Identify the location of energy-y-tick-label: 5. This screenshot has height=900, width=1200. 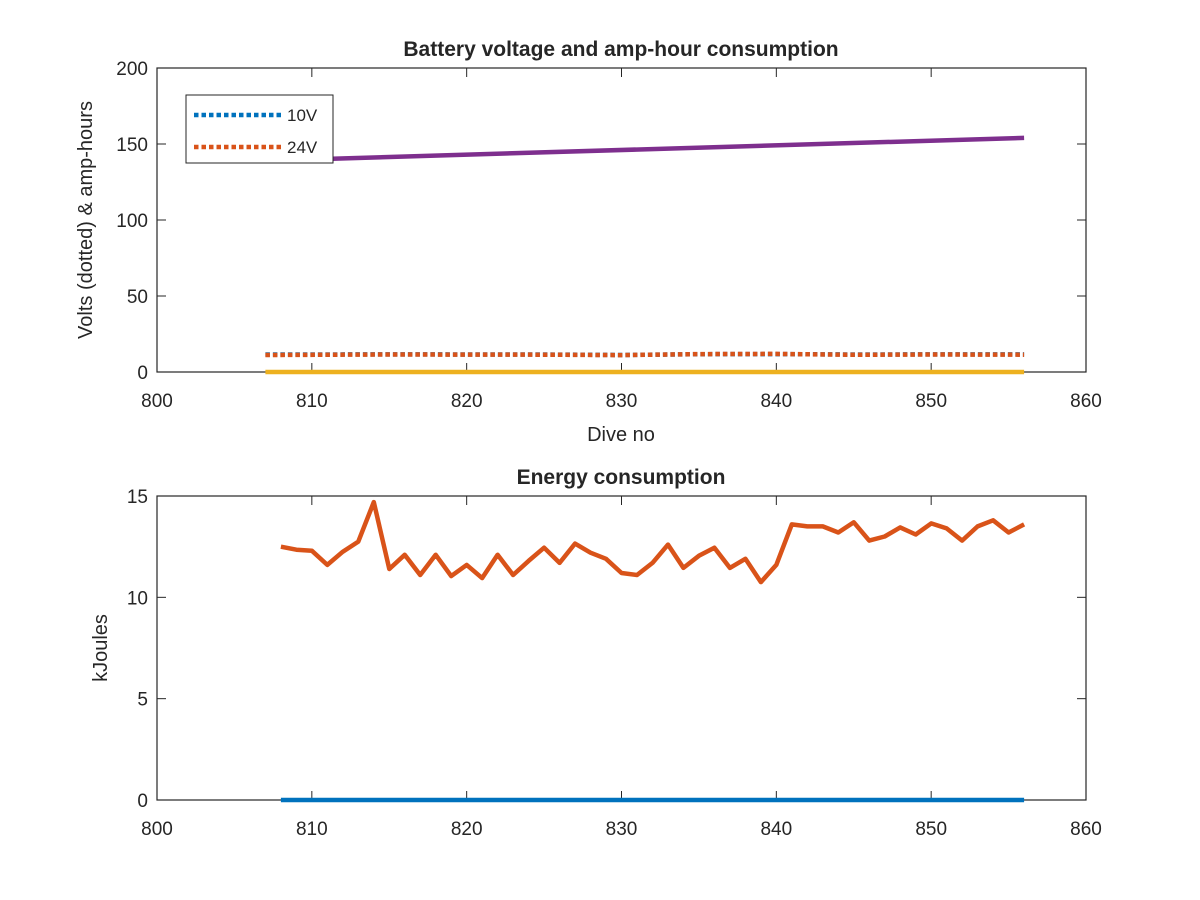
(142, 700).